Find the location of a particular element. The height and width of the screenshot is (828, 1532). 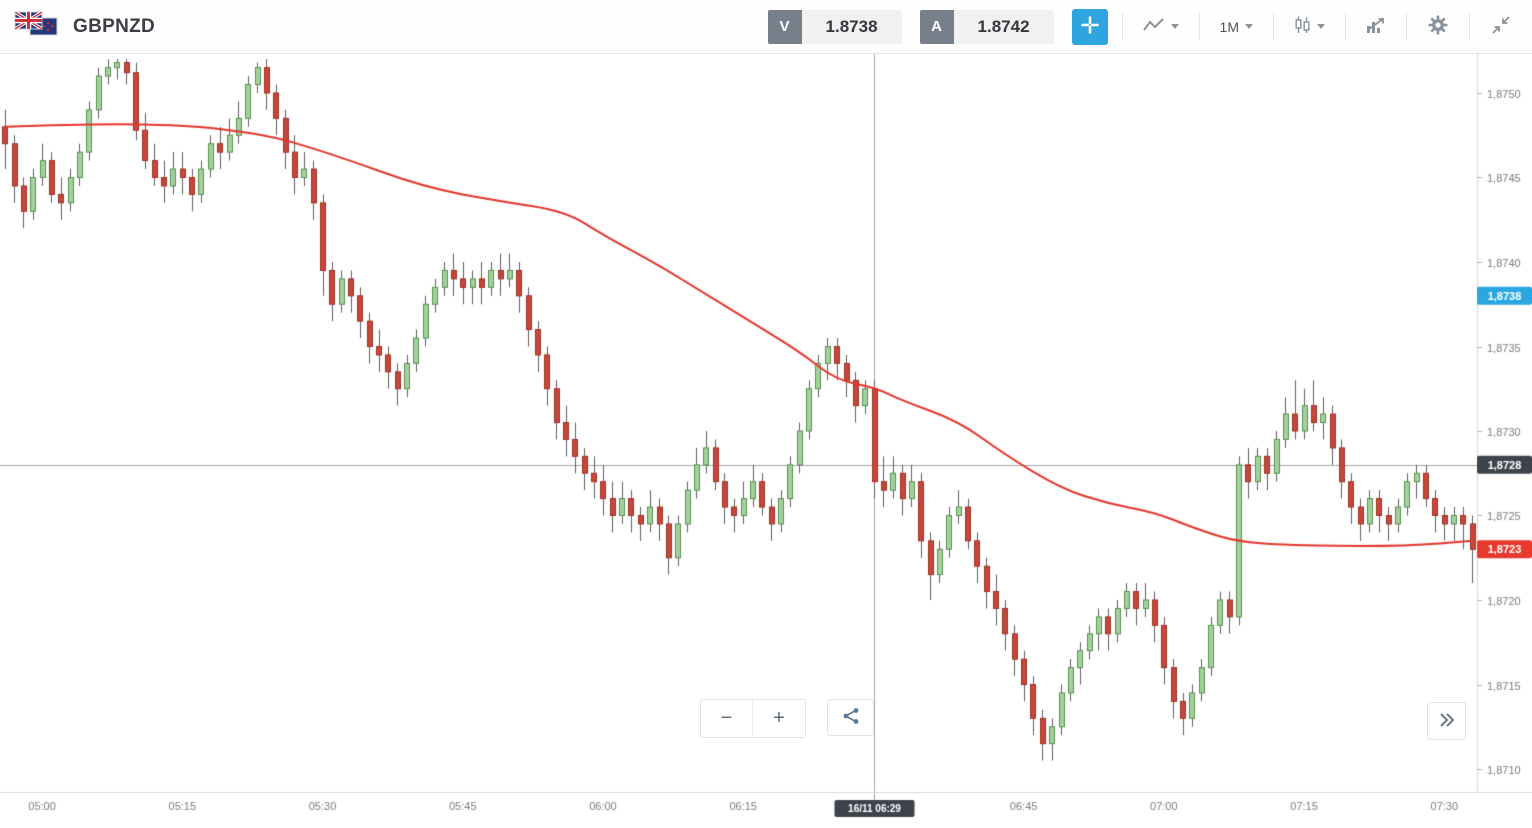

symbol-title: GBPNZD is located at coordinates (114, 26).